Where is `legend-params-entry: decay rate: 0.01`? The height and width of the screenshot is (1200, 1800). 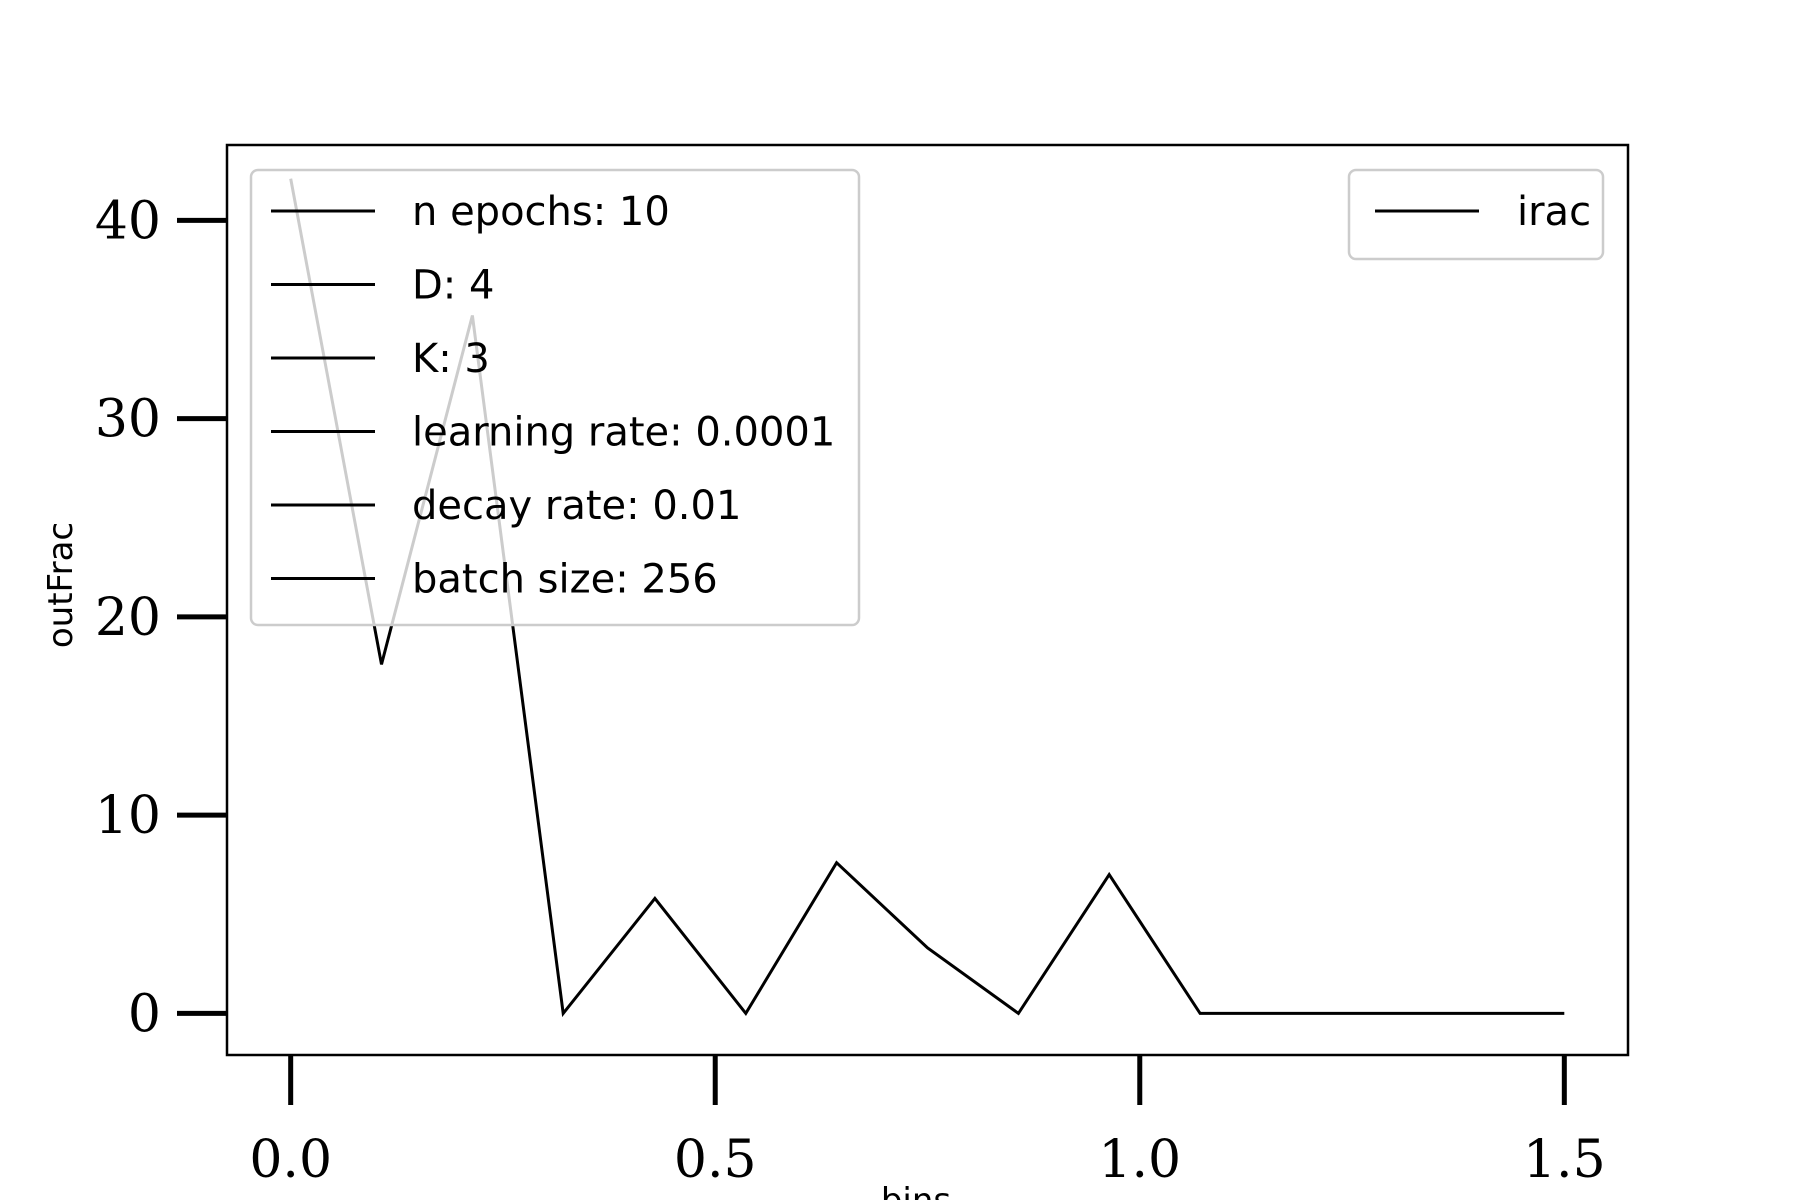
legend-params-entry: decay rate: 0.01 is located at coordinates (576, 506).